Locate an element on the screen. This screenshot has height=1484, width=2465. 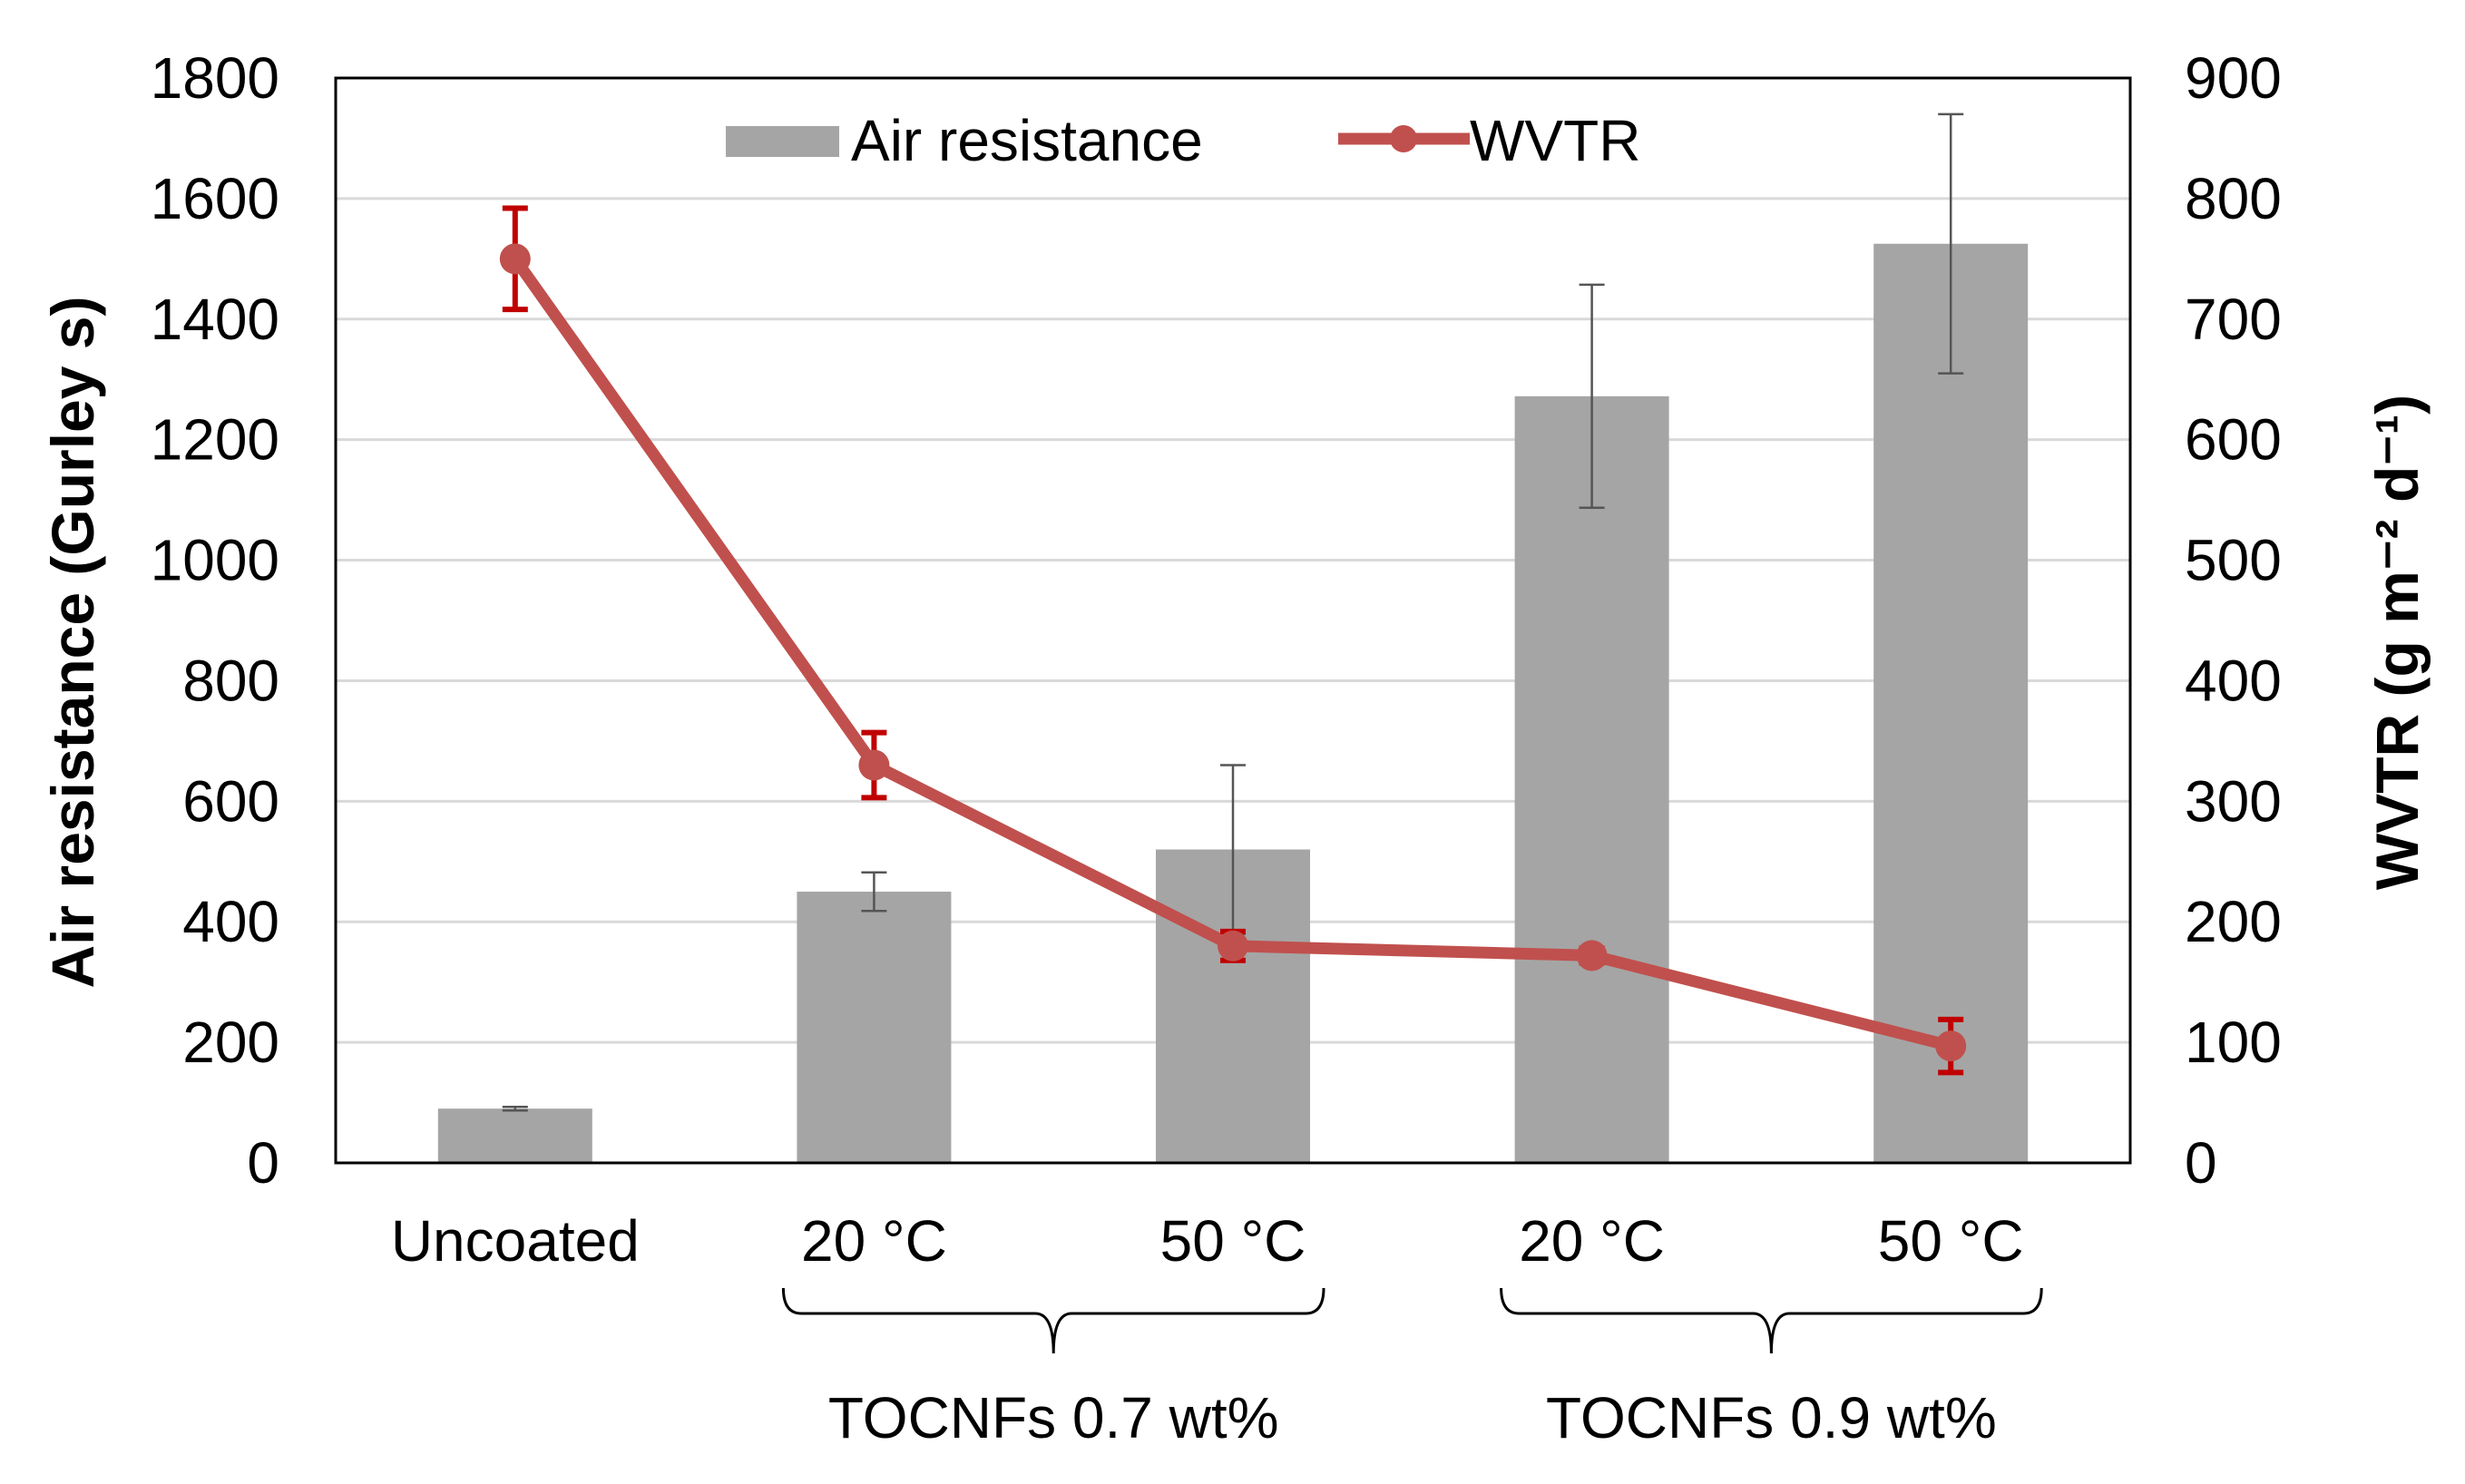
legend: Air resistance WVTR is located at coordinates (1183, 140).